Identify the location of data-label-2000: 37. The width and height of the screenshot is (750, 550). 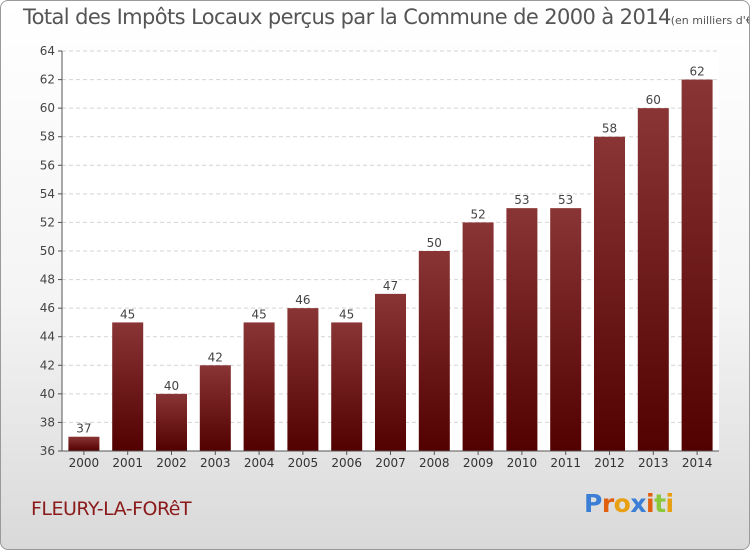
(83, 429).